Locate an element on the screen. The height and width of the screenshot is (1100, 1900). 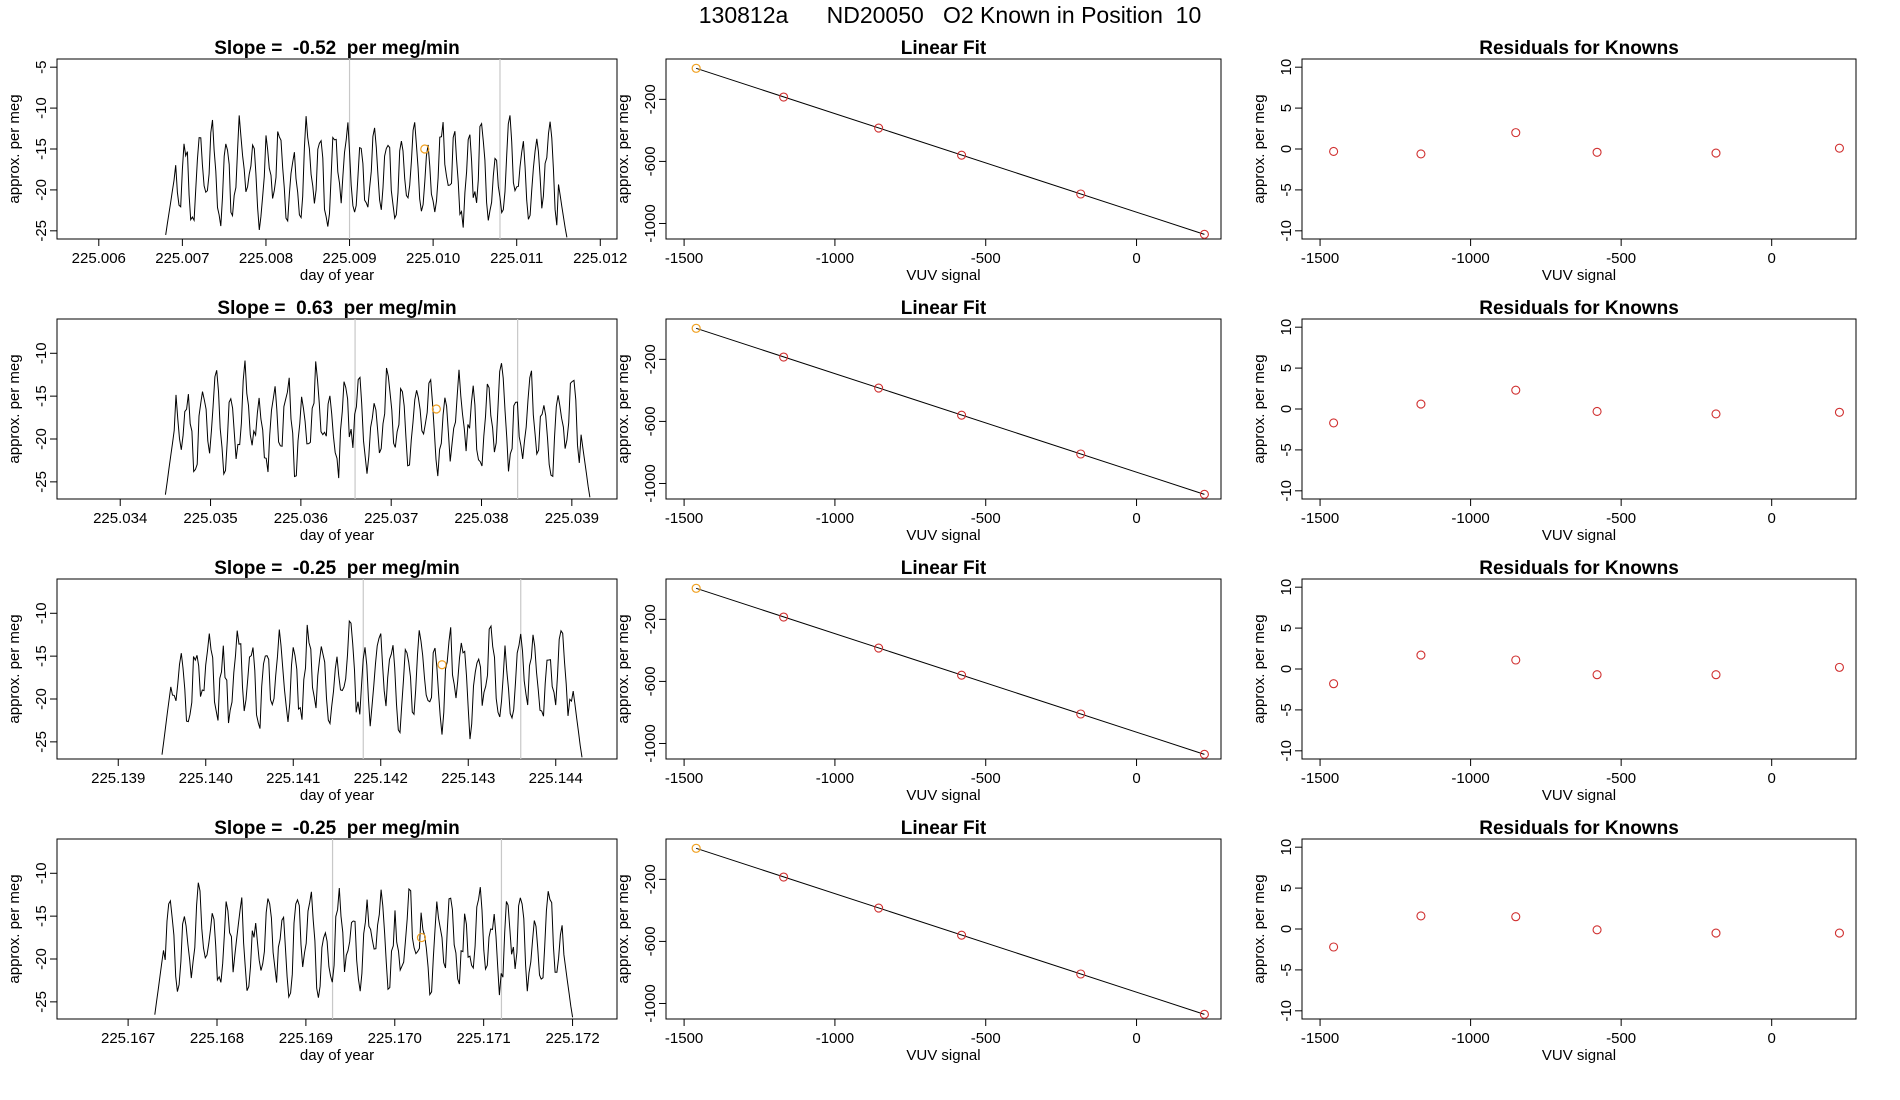
r3-p1-x-tick-label: 225.143 is located at coordinates (468, 778).